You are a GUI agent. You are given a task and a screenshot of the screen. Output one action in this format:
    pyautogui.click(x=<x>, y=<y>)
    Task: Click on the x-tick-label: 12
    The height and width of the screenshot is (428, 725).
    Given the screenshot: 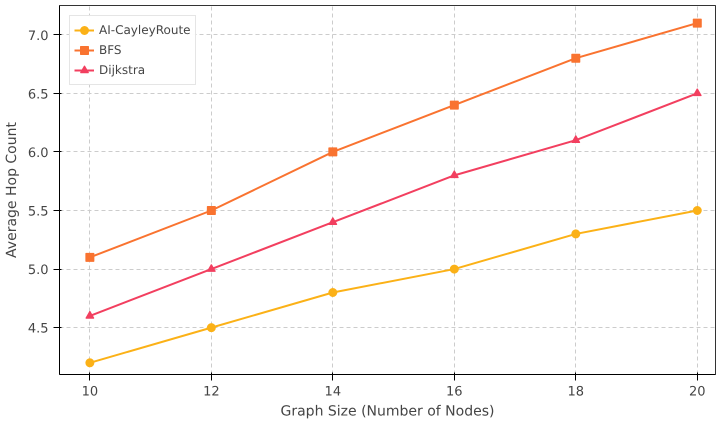 What is the action you would take?
    pyautogui.click(x=211, y=392)
    